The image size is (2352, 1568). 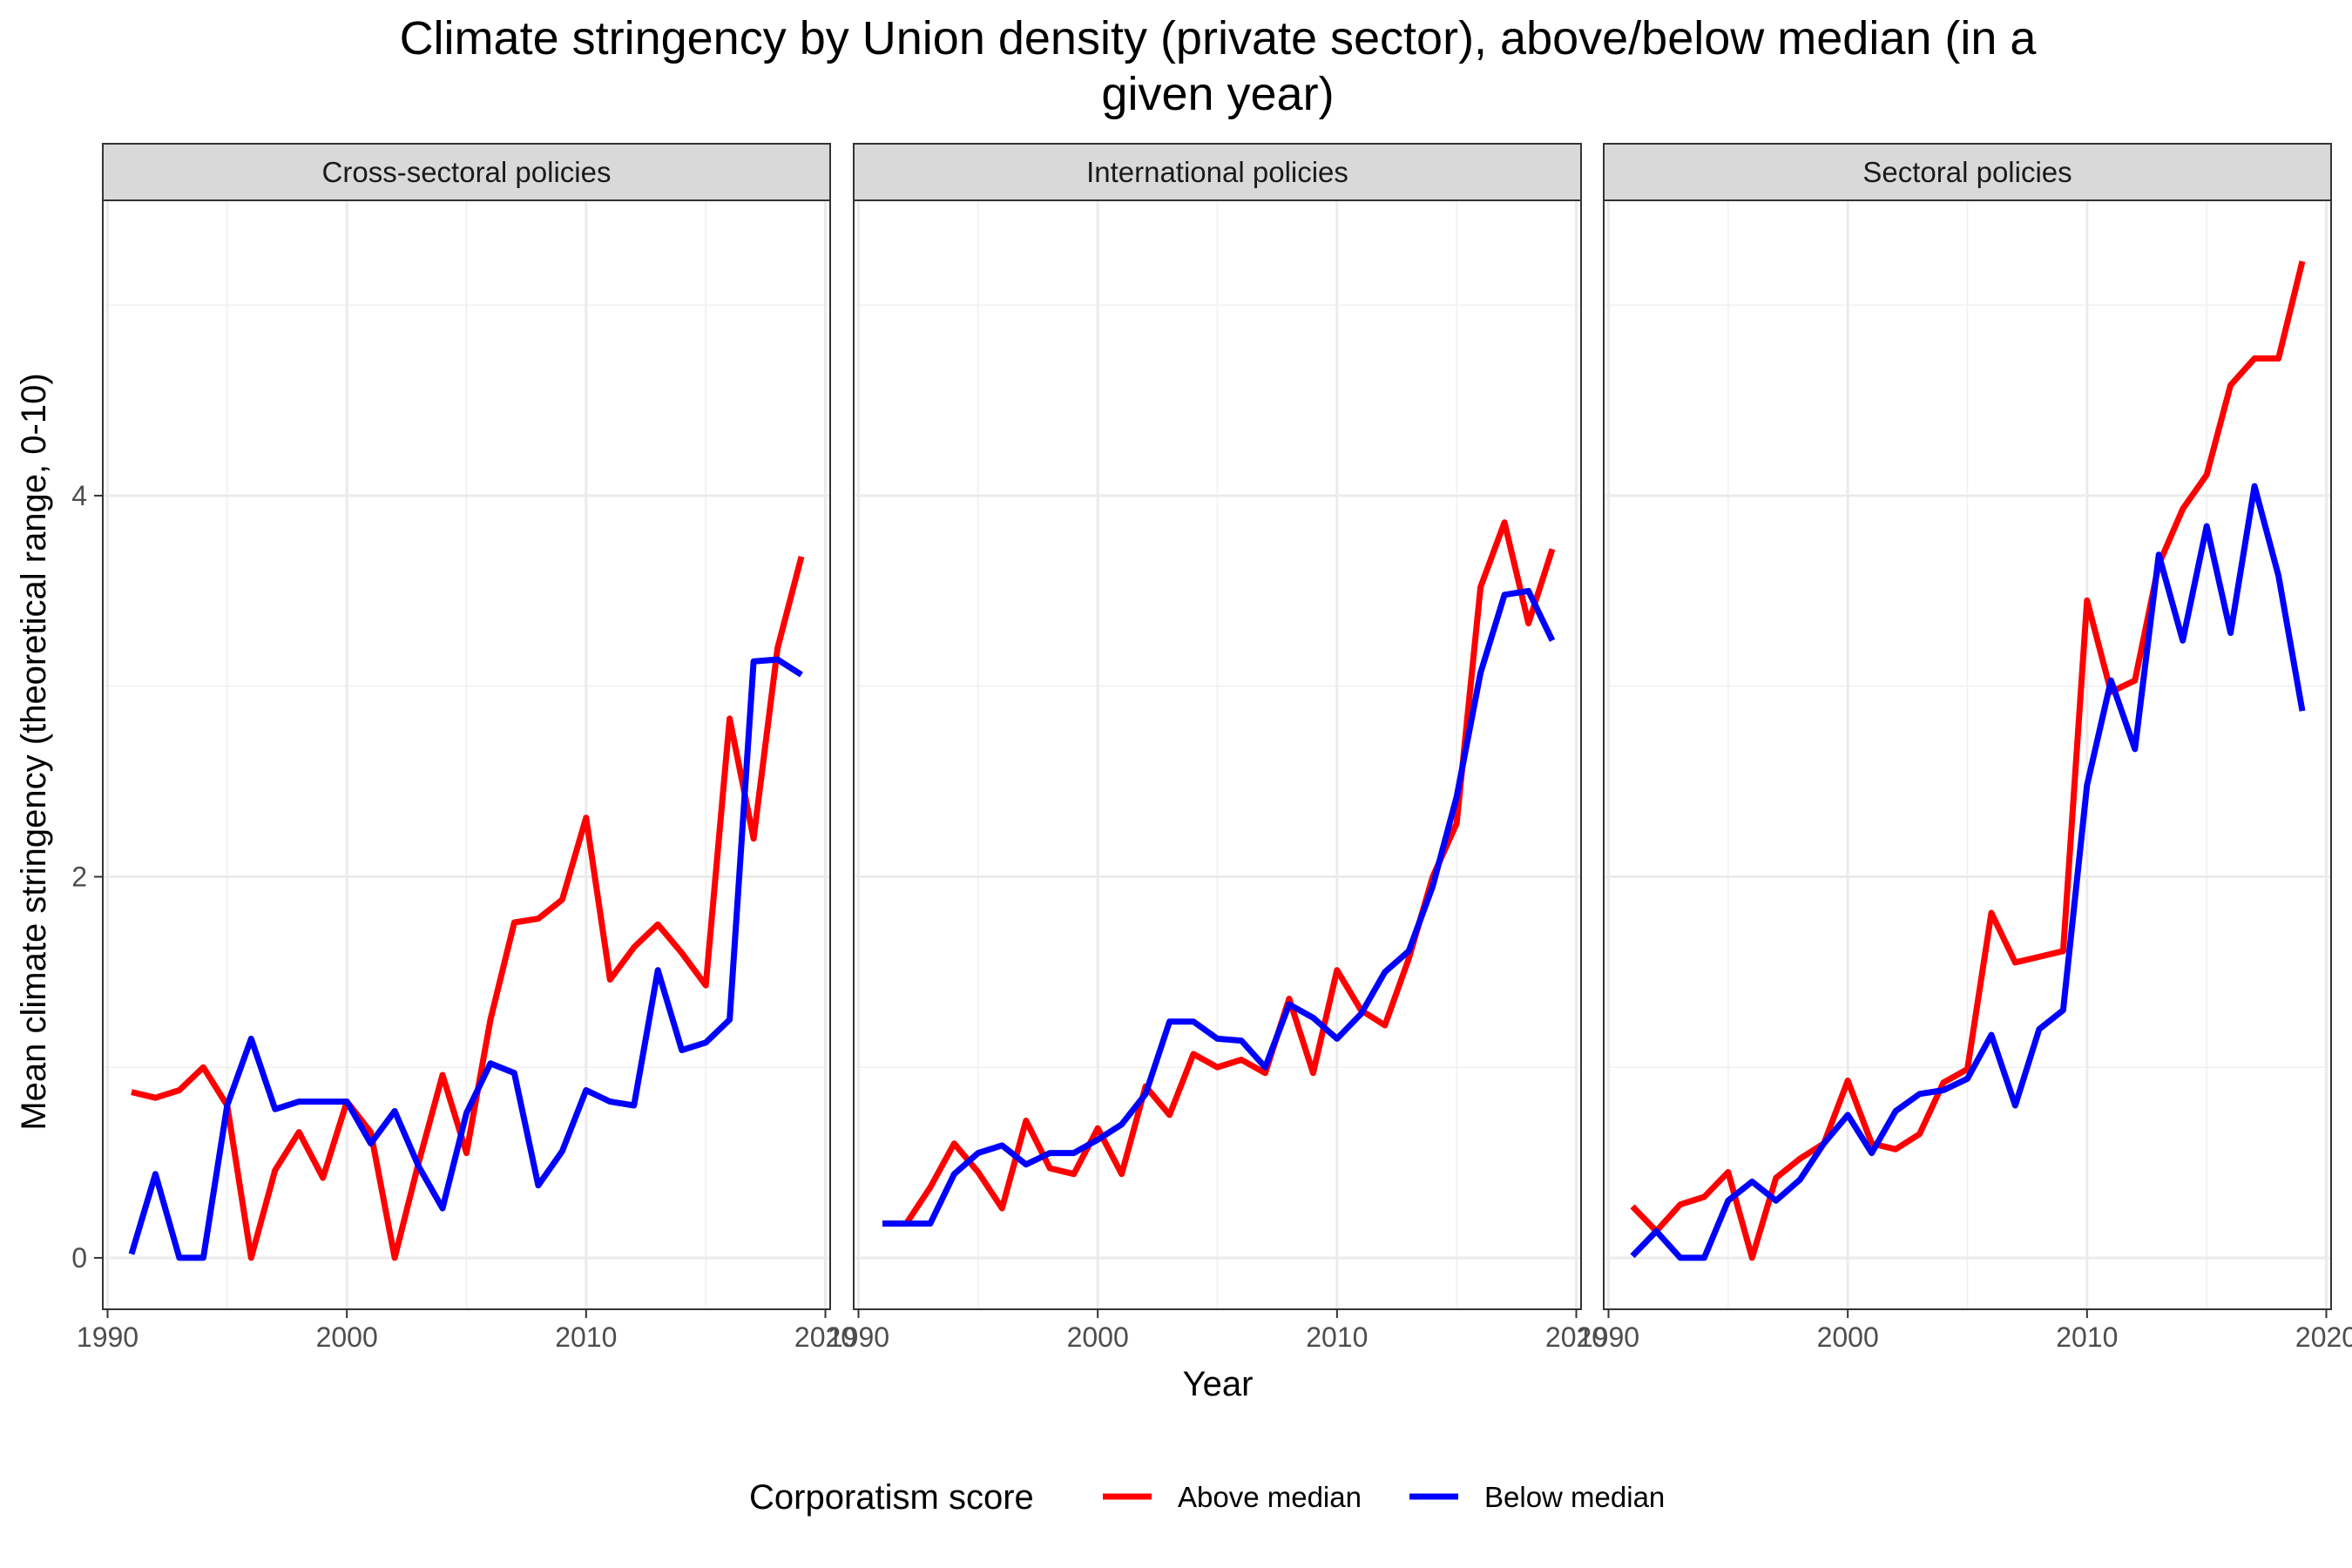 I want to click on panel-cross-sectoral-policies-x-tick-label: 2010, so click(x=586, y=1337).